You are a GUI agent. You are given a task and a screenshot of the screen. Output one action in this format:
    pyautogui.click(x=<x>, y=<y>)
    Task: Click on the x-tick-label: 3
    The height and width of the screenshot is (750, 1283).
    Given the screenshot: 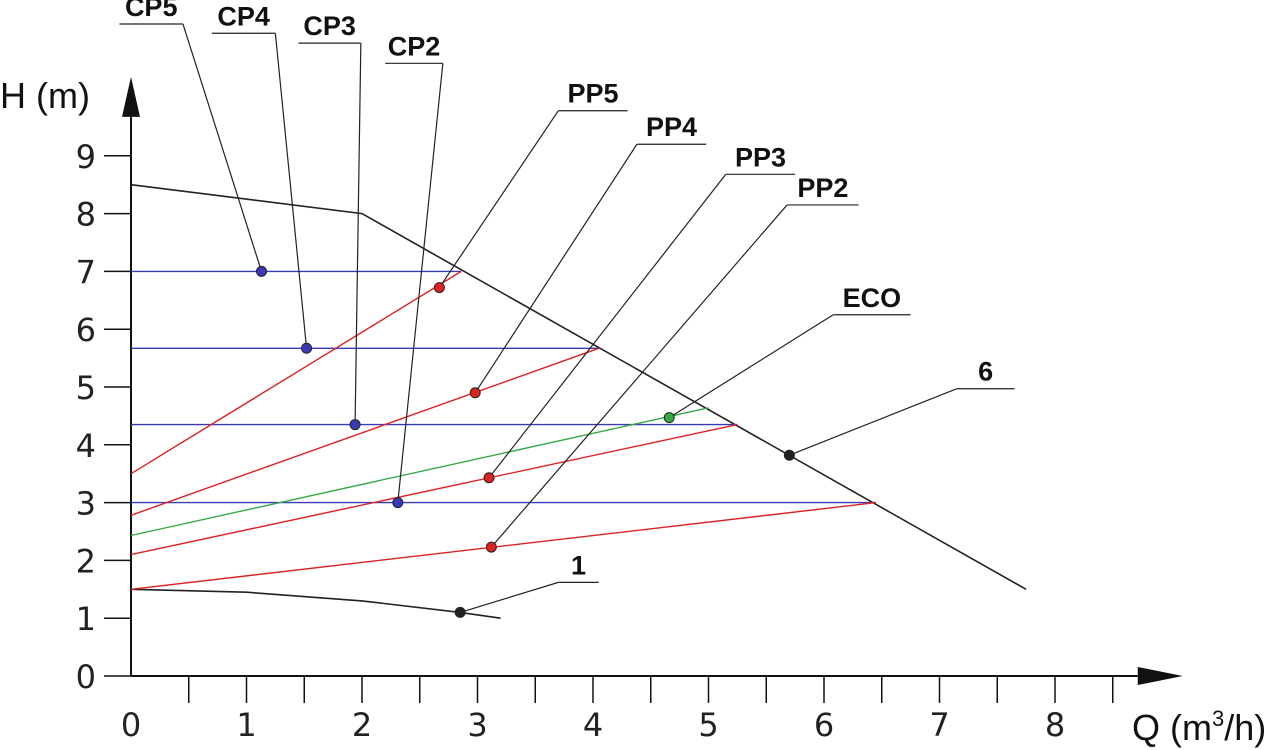 What is the action you would take?
    pyautogui.click(x=477, y=725)
    